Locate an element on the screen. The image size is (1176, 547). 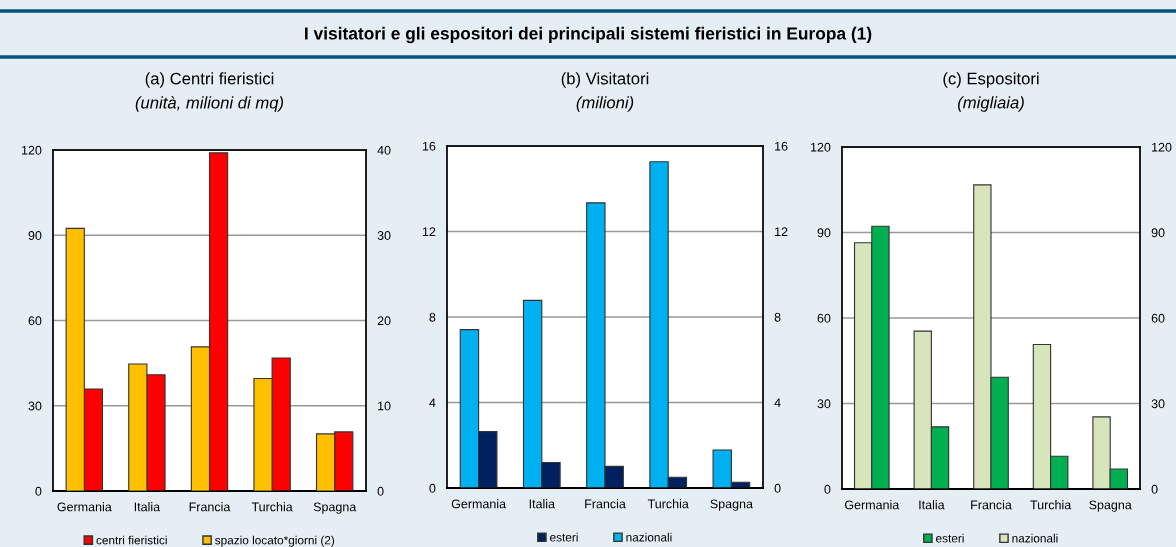
legend-label: spazio locato*giorni (2) is located at coordinates (275, 541).